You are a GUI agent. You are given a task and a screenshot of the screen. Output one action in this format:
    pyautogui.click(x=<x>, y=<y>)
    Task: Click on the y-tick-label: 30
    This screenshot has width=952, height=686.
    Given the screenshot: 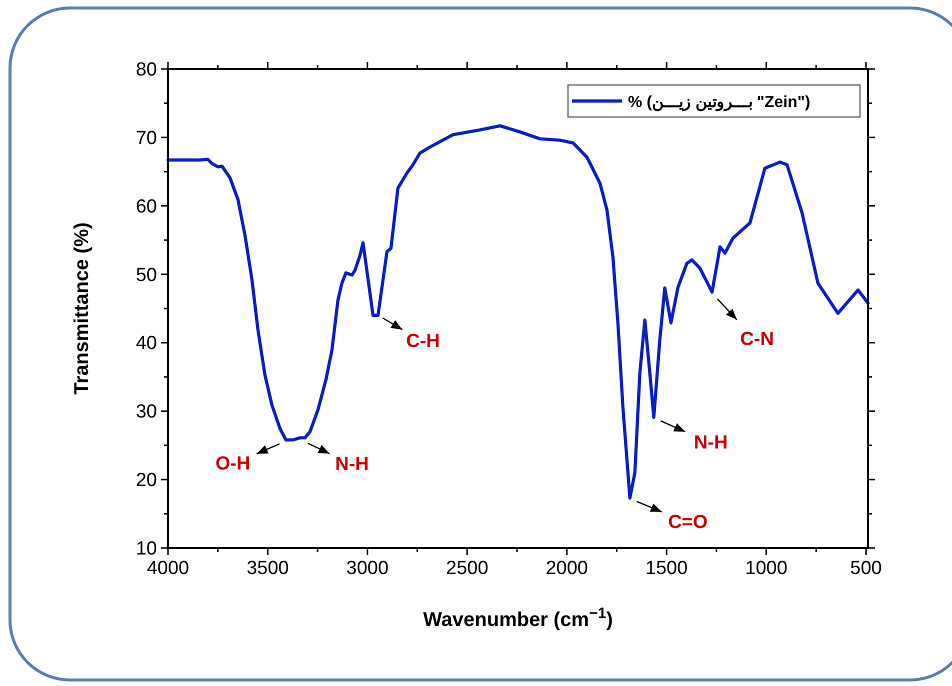 What is the action you would take?
    pyautogui.click(x=146, y=412)
    